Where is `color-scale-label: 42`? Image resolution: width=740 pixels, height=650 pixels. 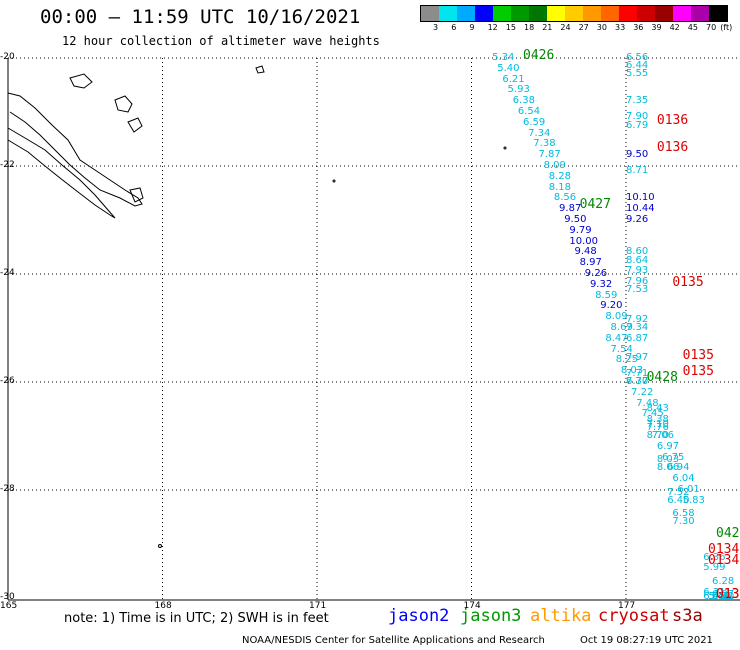 color-scale-label: 42 is located at coordinates (674, 27).